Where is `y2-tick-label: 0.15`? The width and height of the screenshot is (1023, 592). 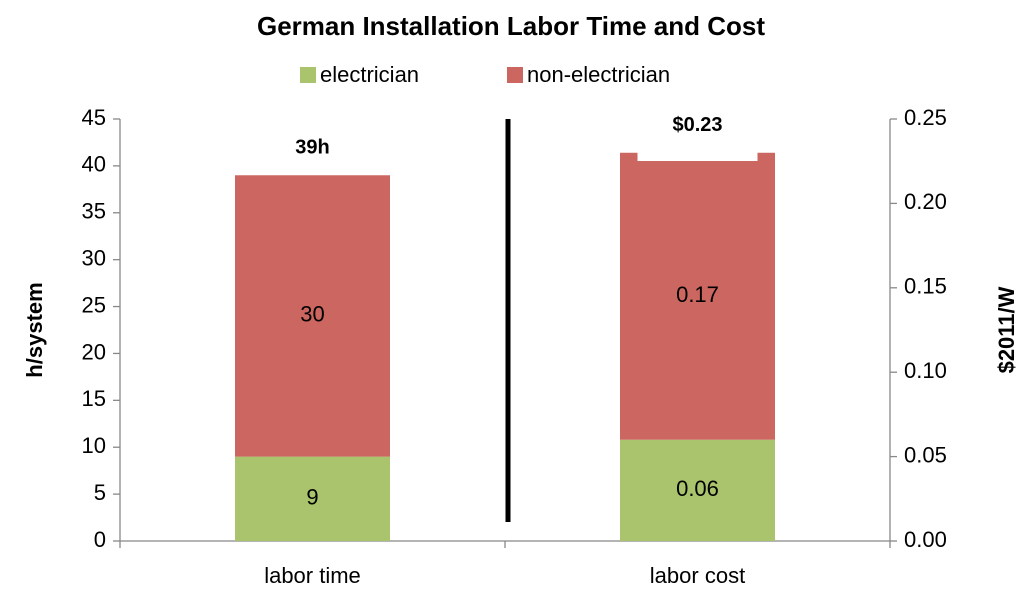
y2-tick-label: 0.15 is located at coordinates (925, 286).